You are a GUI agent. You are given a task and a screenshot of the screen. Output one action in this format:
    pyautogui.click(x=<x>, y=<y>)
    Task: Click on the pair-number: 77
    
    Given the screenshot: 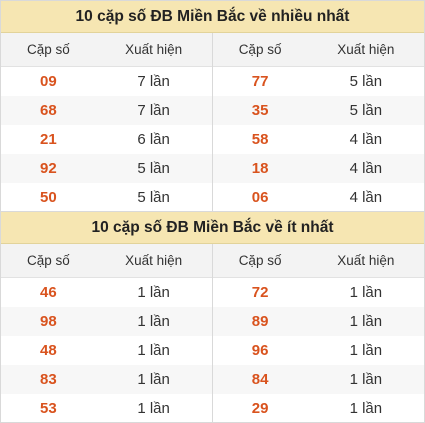 What is the action you would take?
    pyautogui.click(x=260, y=81)
    